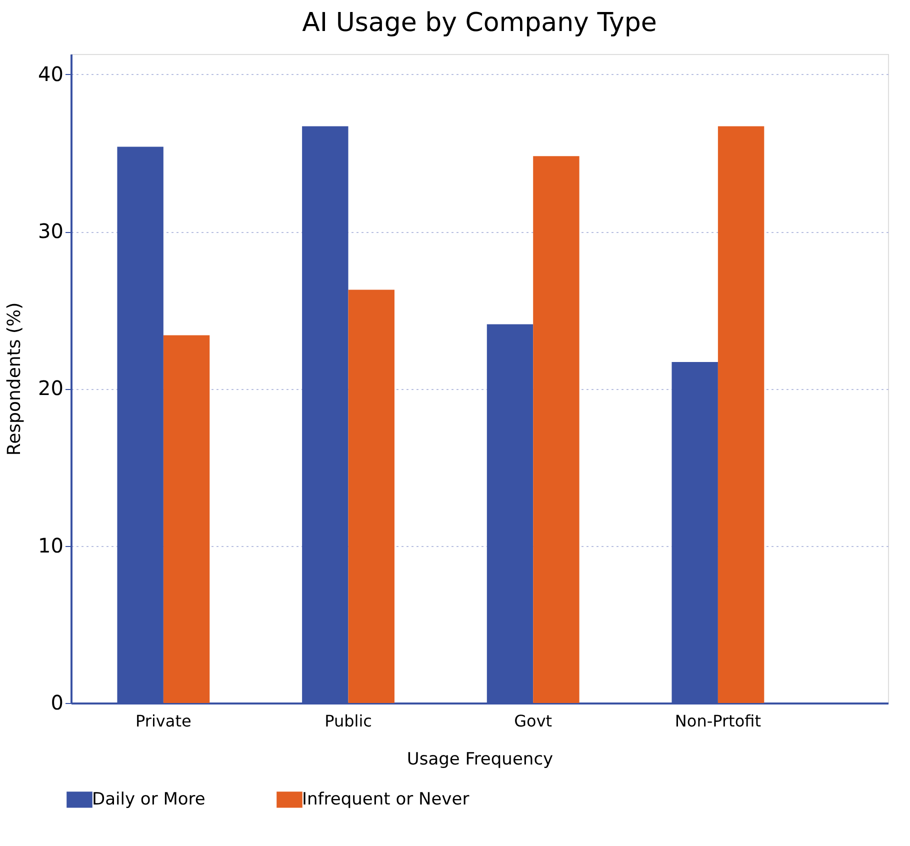 This screenshot has width=910, height=846. I want to click on x-tick-label: Private, so click(164, 721).